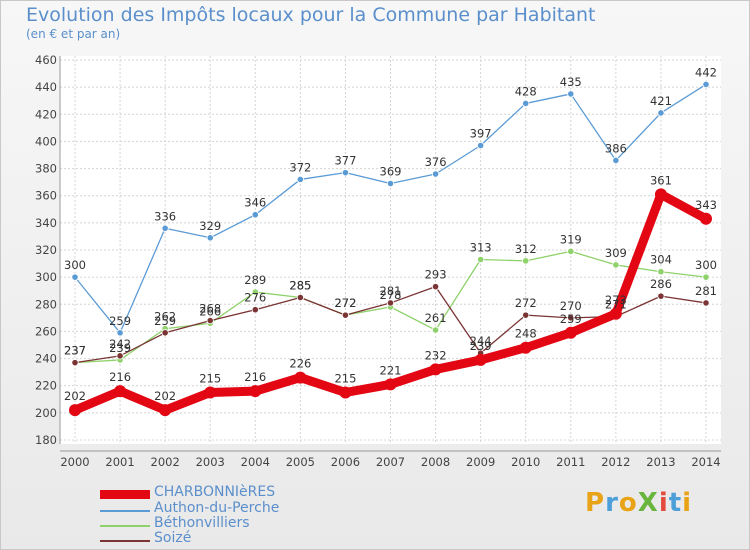 This screenshot has height=550, width=750. I want to click on data-label: 226, so click(300, 364).